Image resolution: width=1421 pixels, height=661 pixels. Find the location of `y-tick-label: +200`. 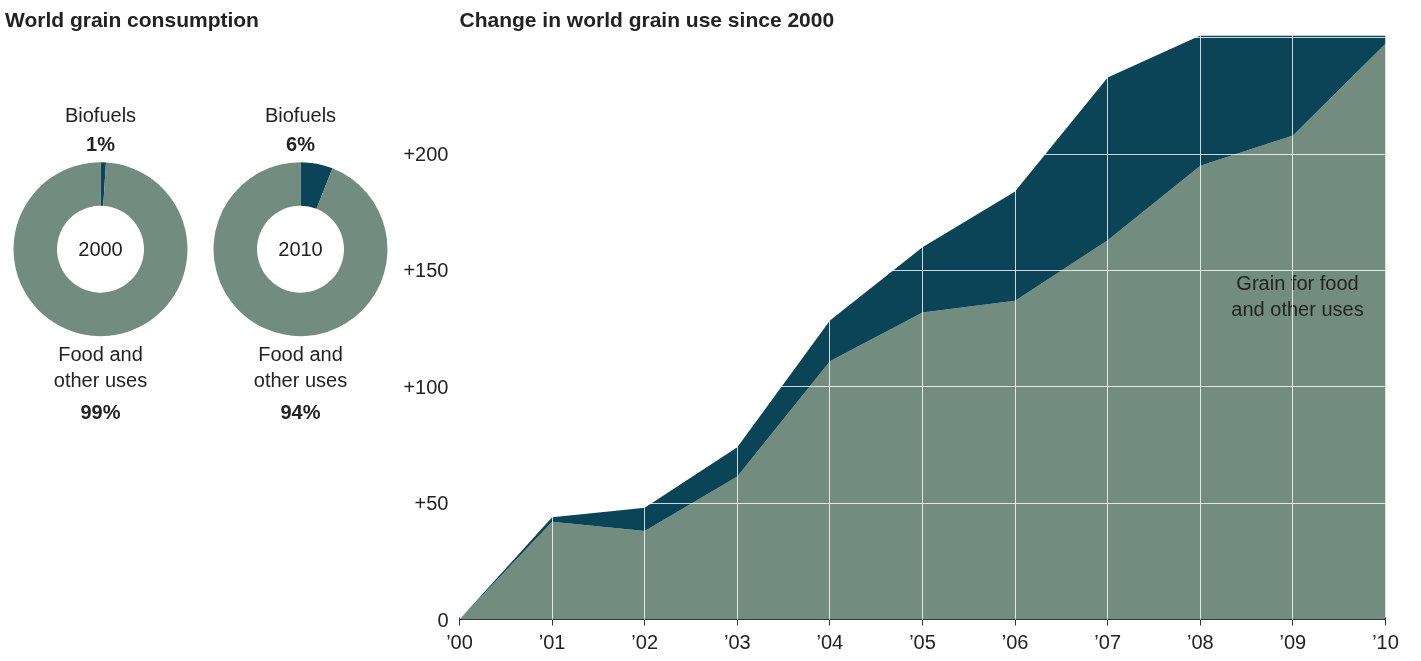

y-tick-label: +200 is located at coordinates (426, 154).